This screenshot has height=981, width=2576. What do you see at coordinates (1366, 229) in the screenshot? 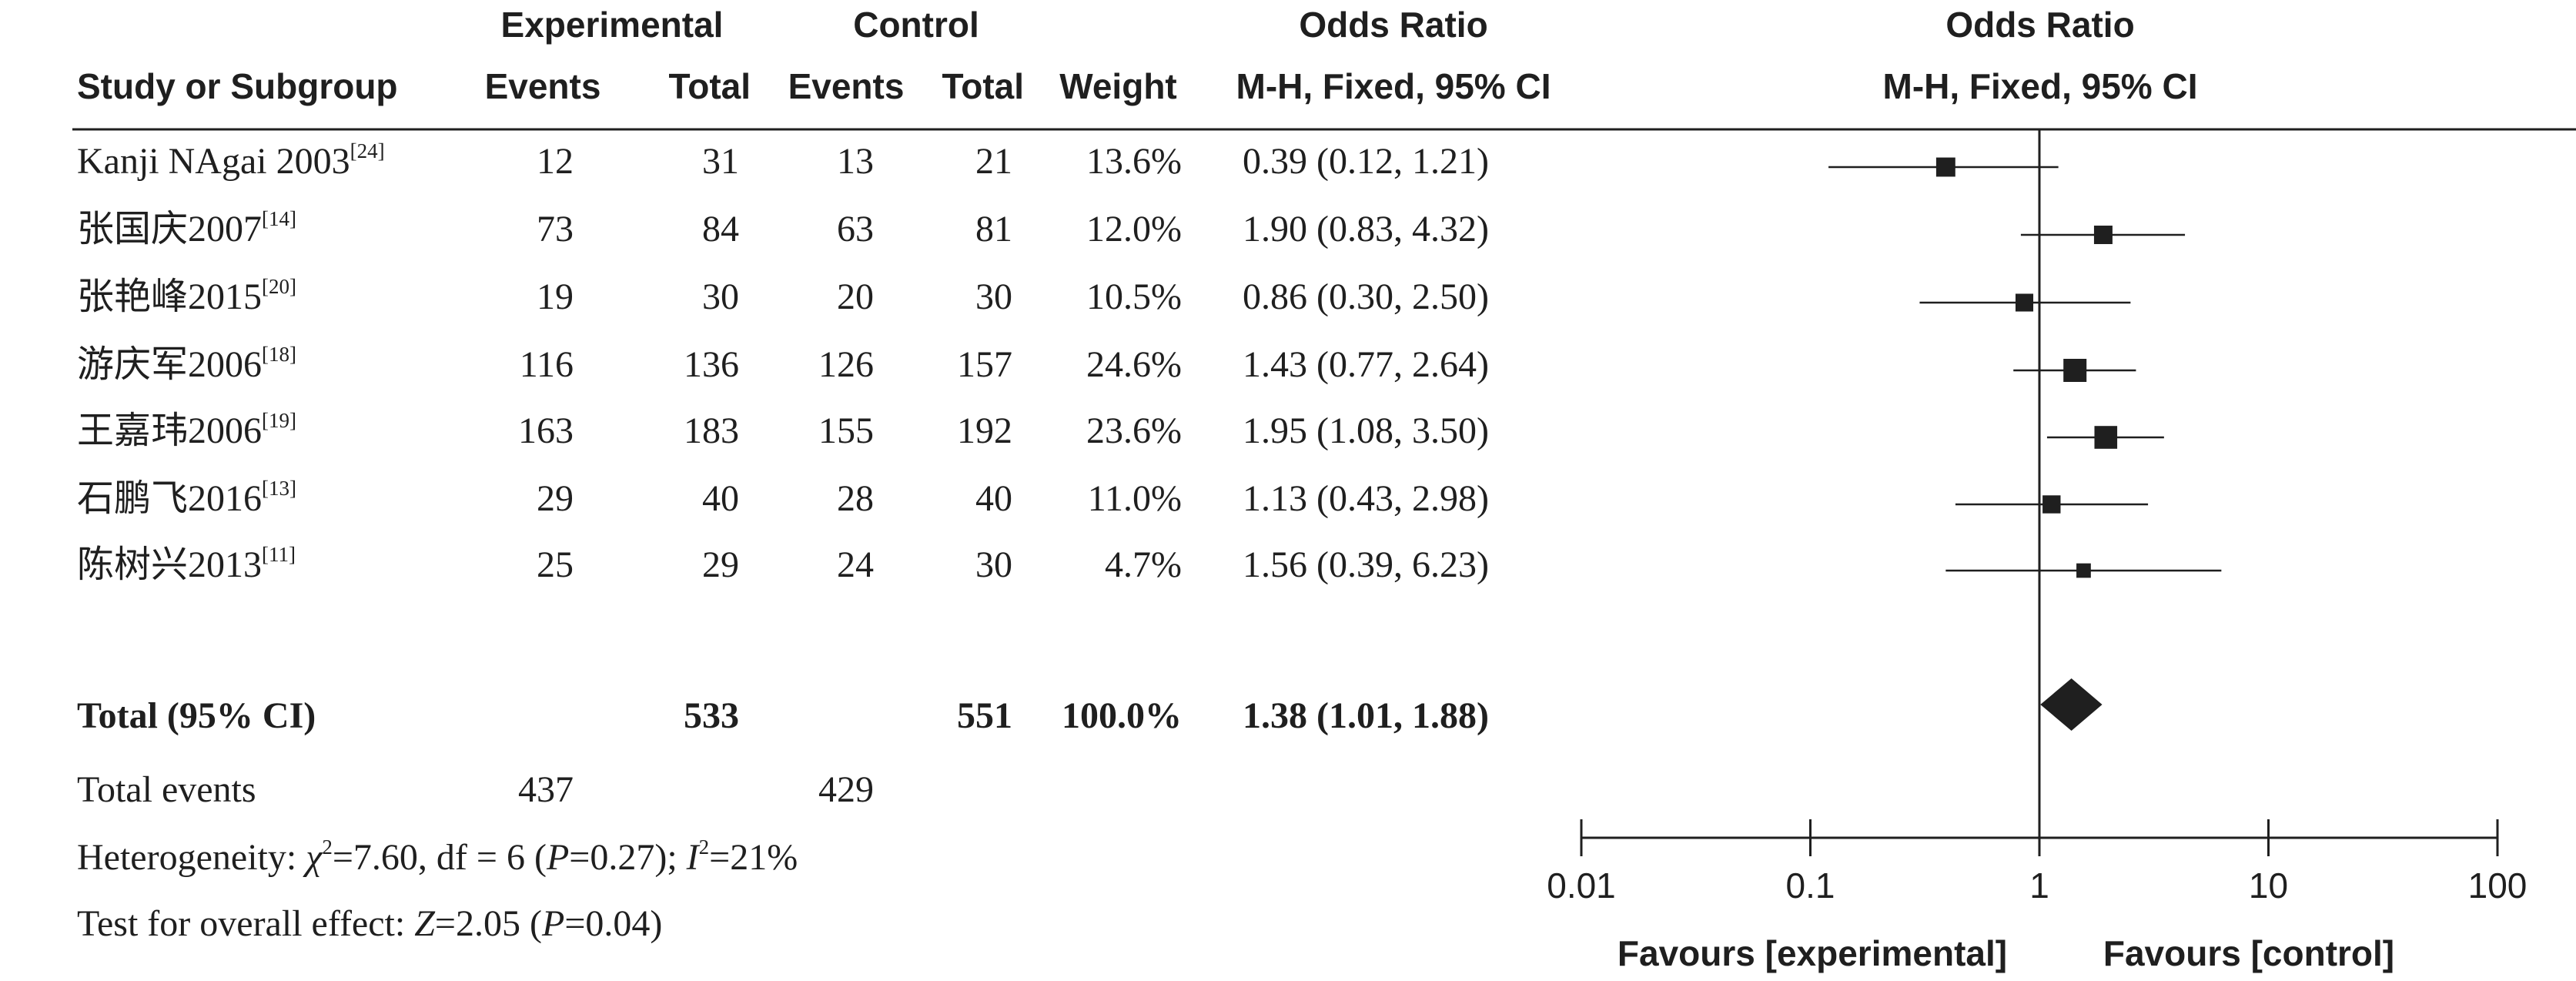
I see `ci-text-cell: 1.90 (0.83, 4.32)` at bounding box center [1366, 229].